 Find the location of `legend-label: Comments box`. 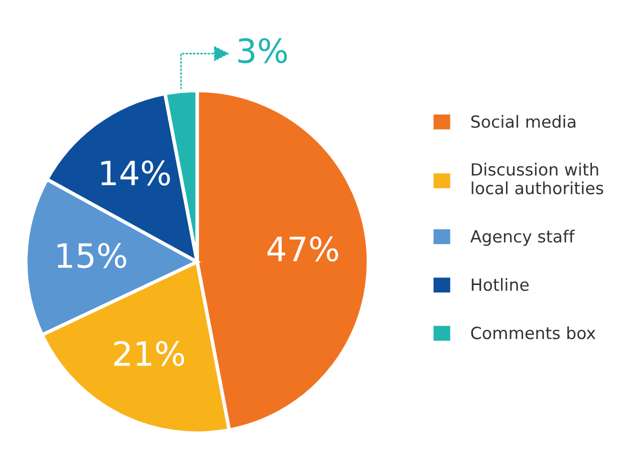

legend-label: Comments box is located at coordinates (533, 333).